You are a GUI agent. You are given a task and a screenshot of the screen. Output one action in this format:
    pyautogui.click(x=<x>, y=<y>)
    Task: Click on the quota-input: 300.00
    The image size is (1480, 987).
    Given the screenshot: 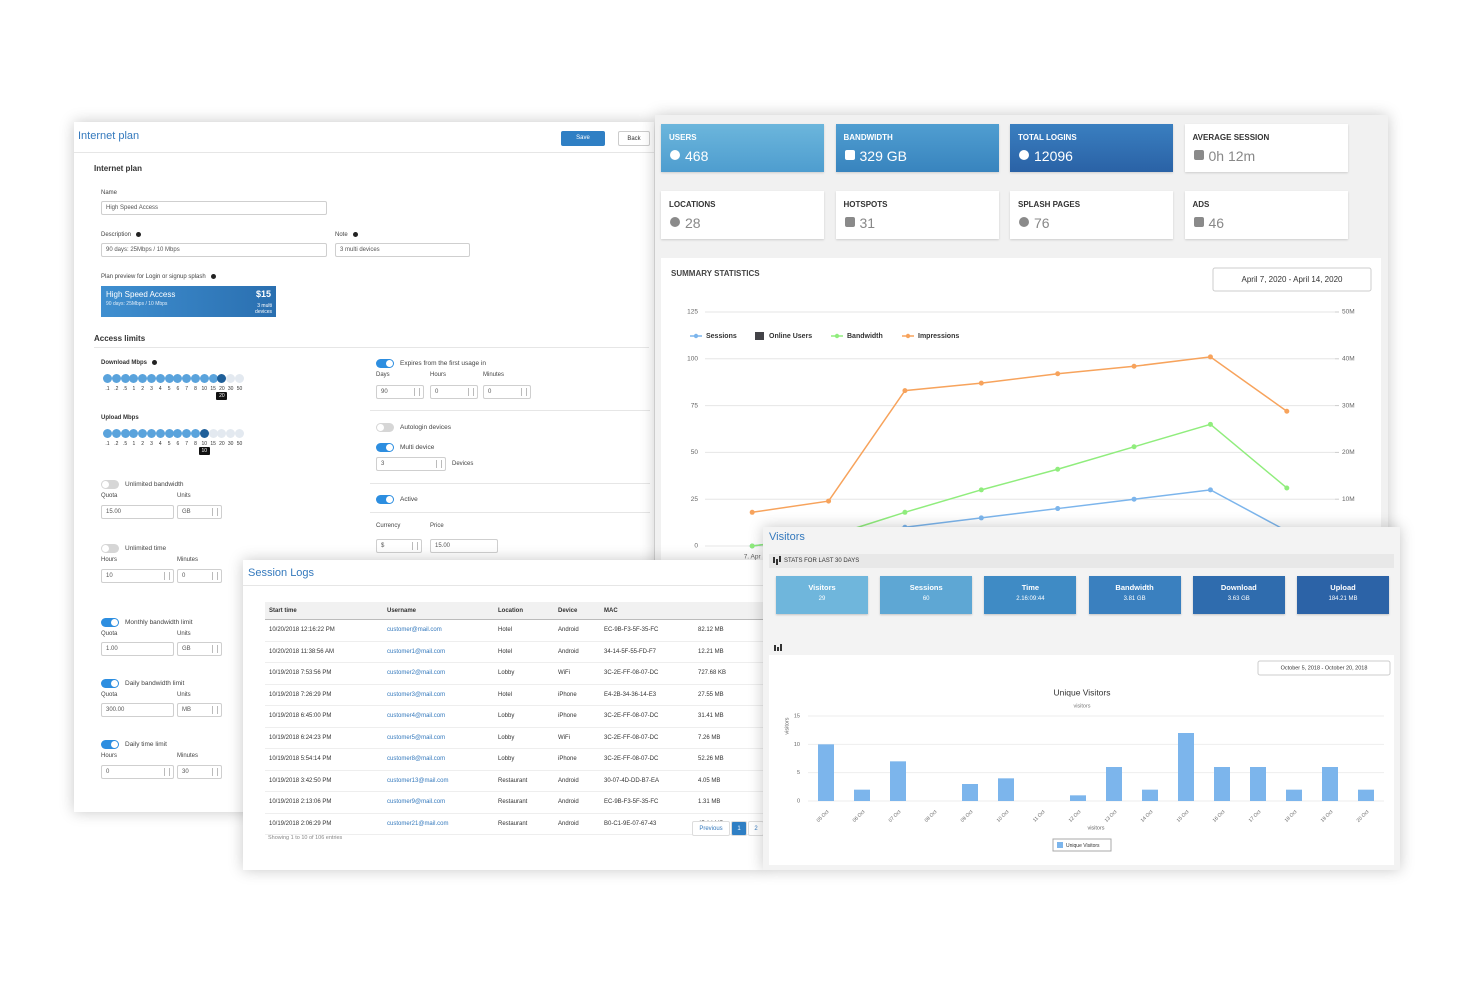 What is the action you would take?
    pyautogui.click(x=137, y=710)
    